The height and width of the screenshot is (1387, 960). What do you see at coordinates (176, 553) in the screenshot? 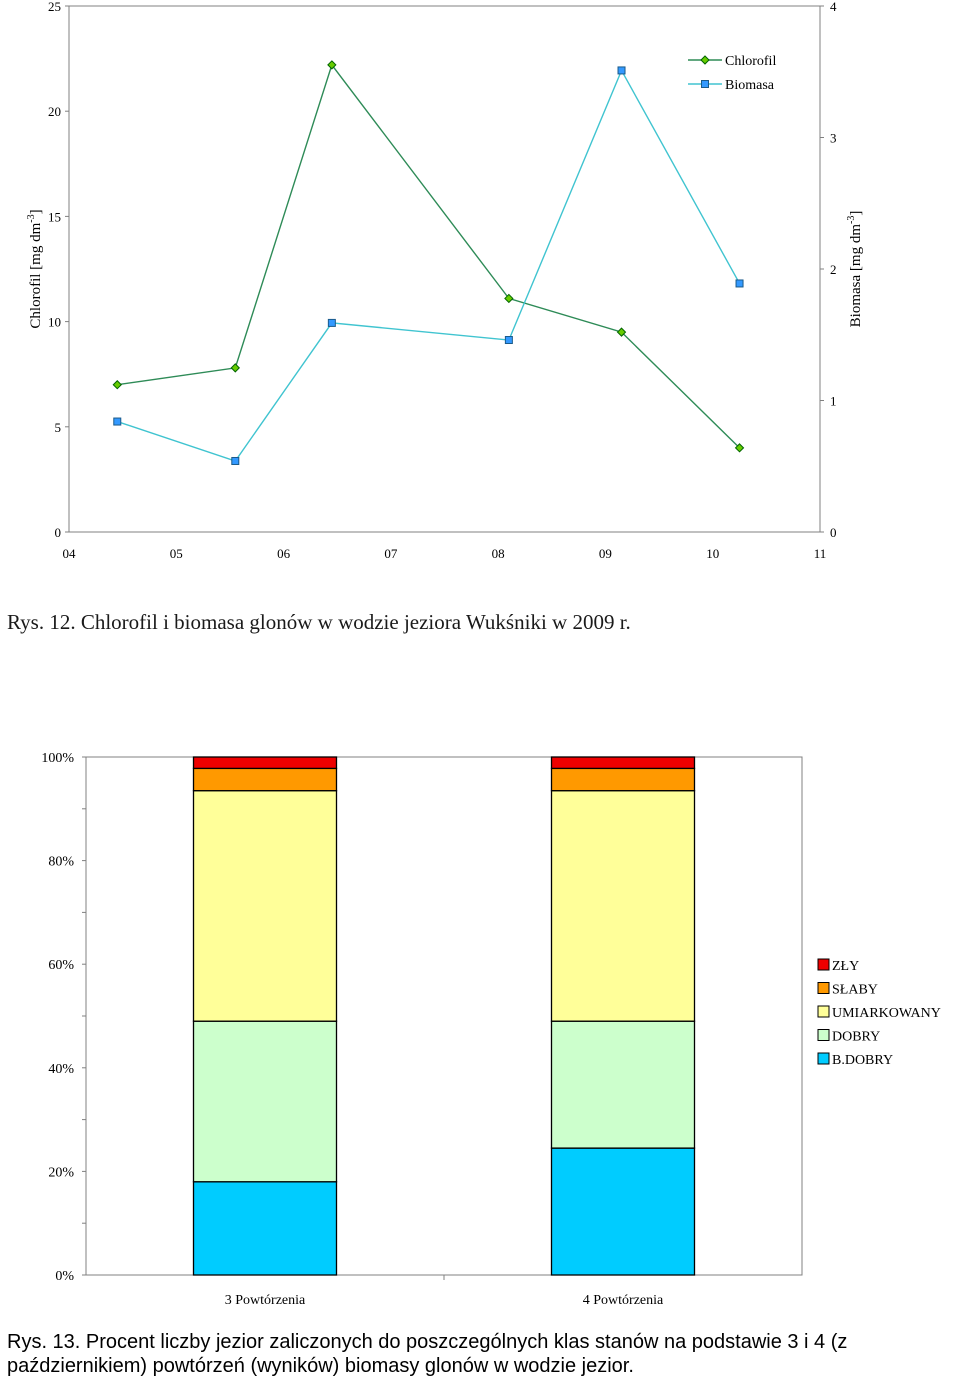
I see `x-tick-label: 05` at bounding box center [176, 553].